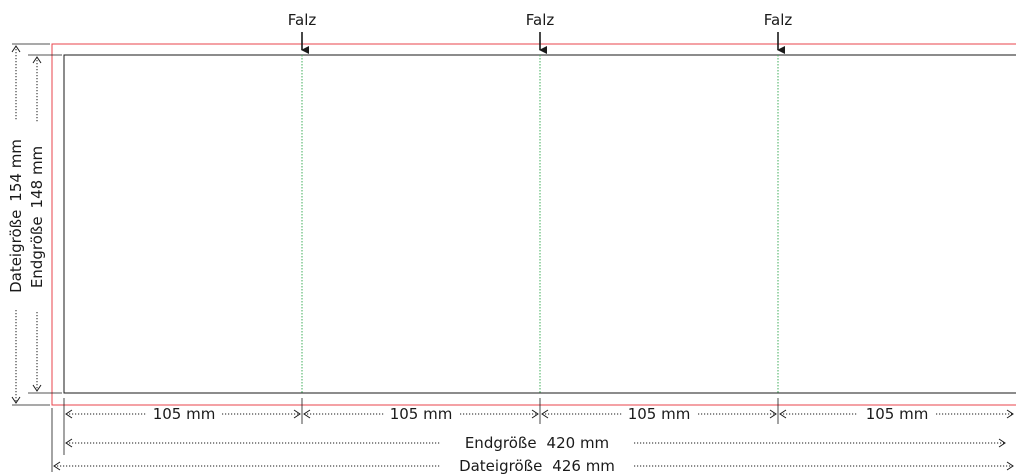  I want to click on fold-label-1: Falz, so click(302, 20).